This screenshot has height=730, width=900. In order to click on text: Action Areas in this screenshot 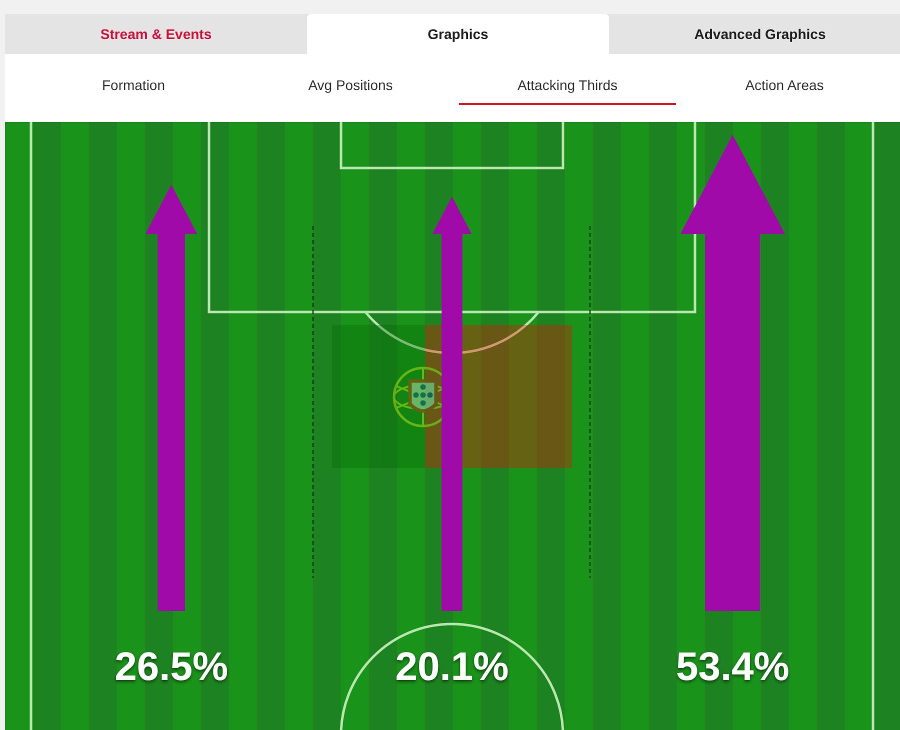, I will do `click(784, 85)`.